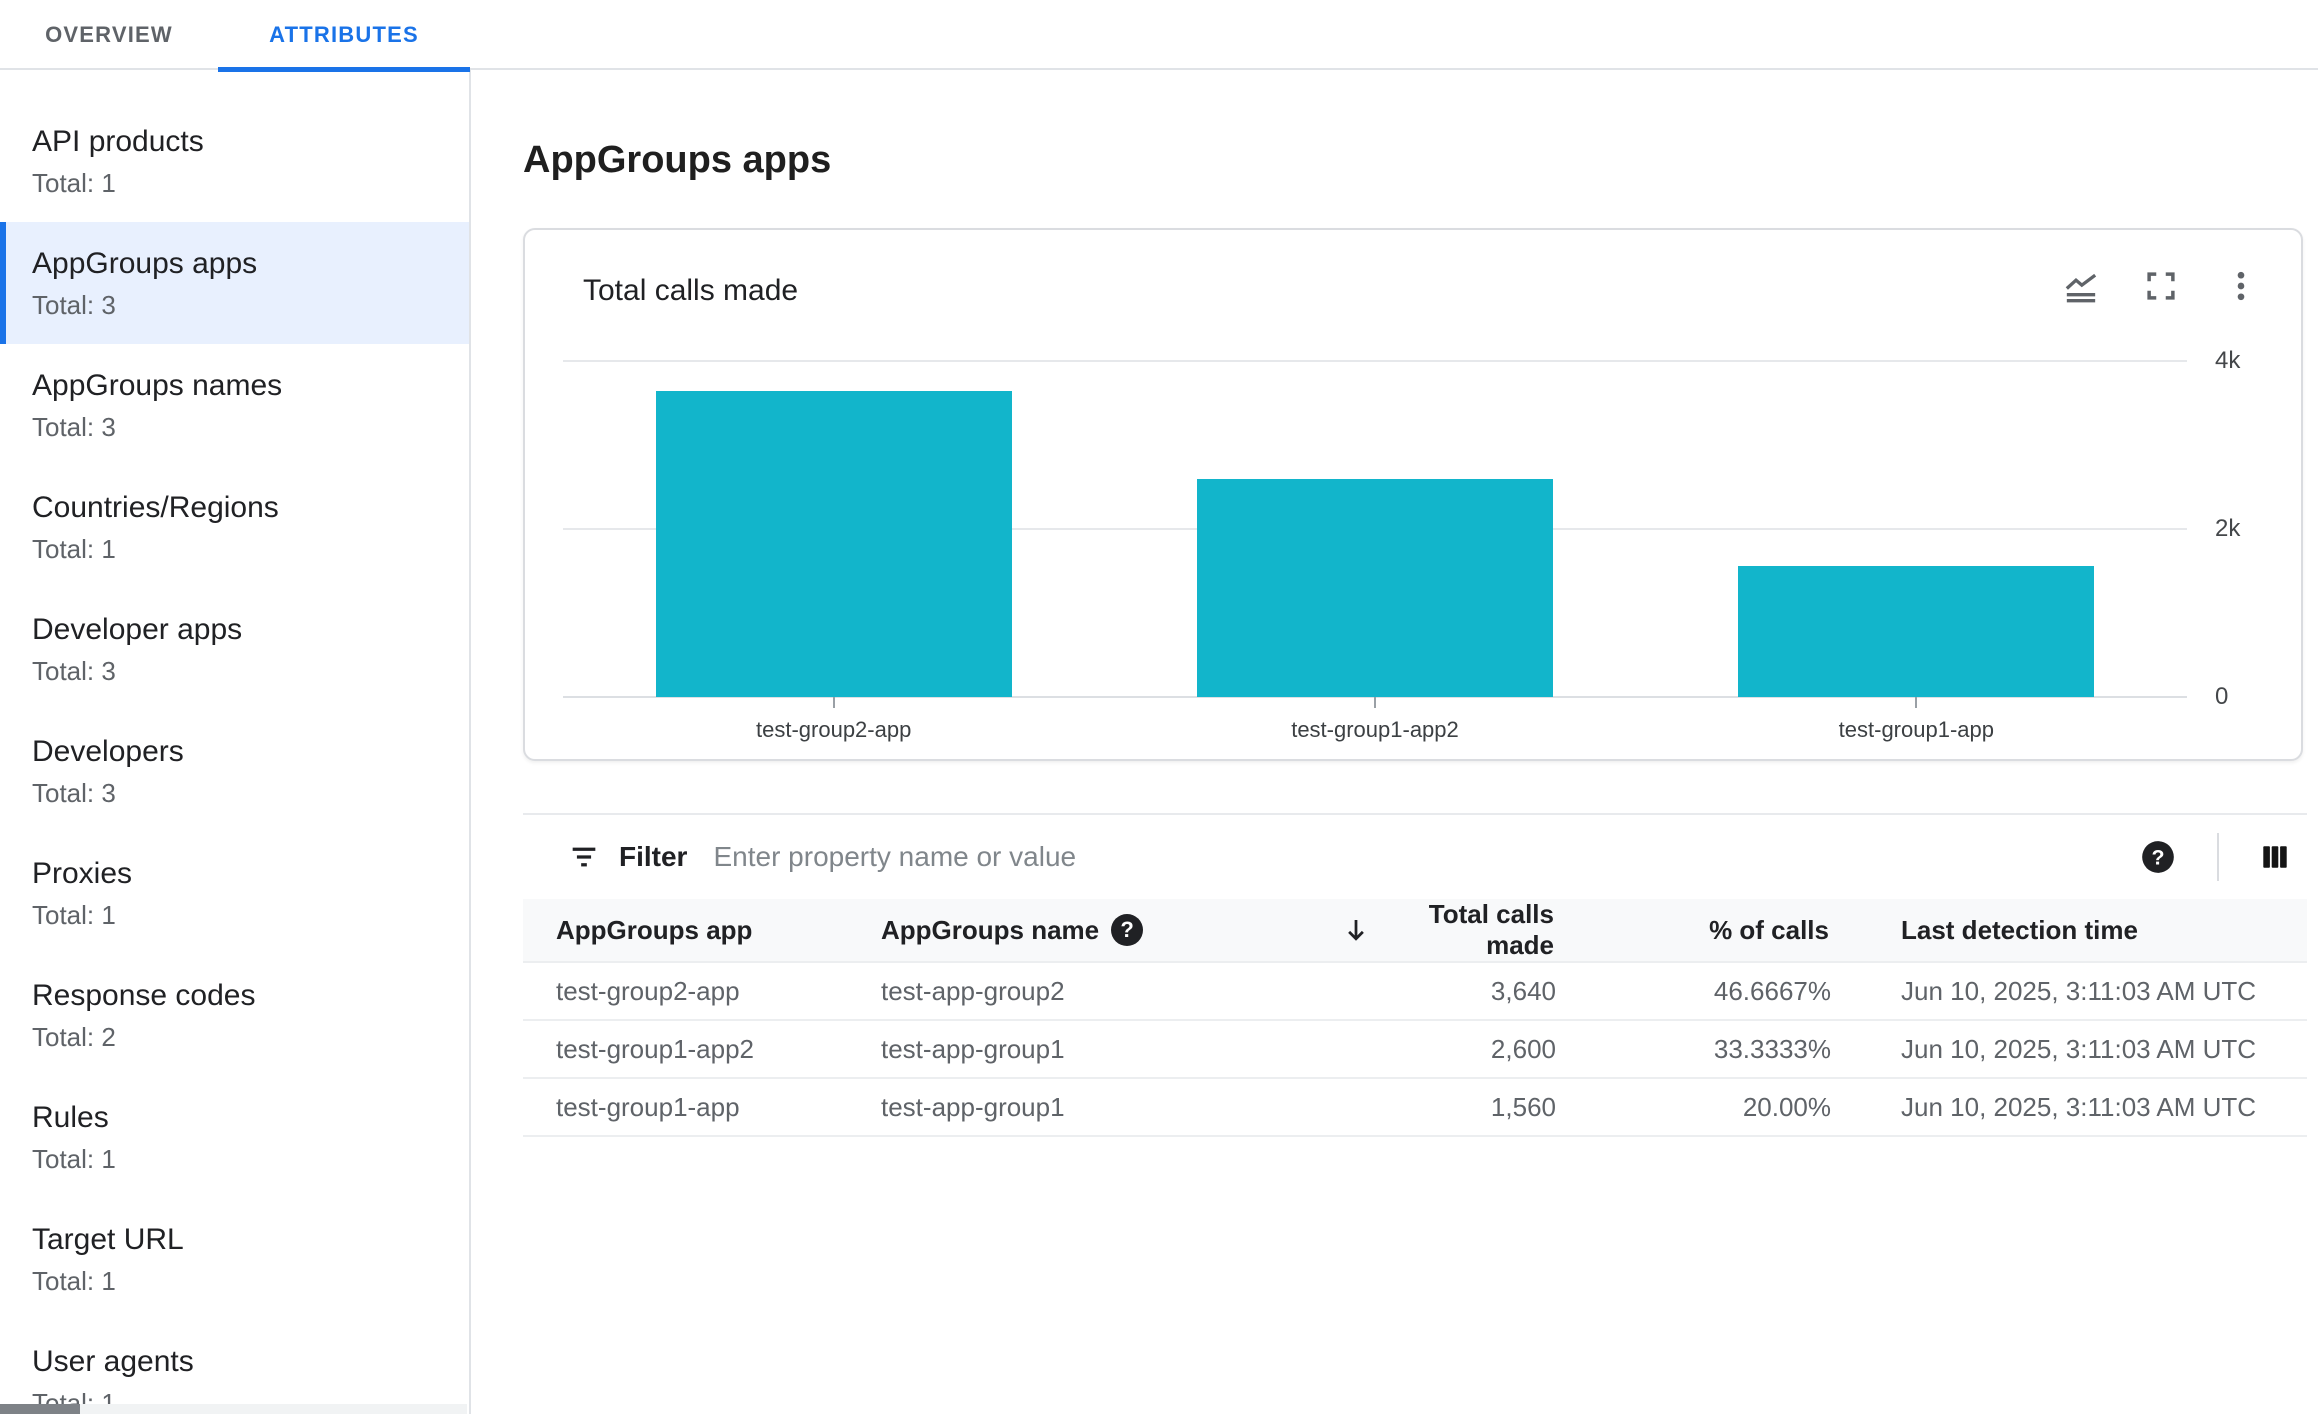 The height and width of the screenshot is (1414, 2318). Describe the element at coordinates (1448, 930) in the screenshot. I see `column-header-total-calls-made: Total calls made` at that location.